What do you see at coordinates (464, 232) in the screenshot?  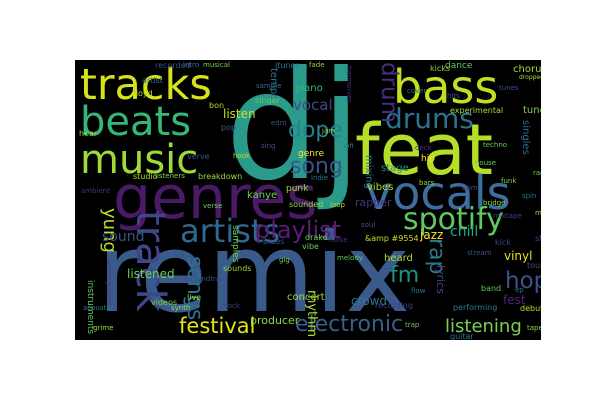 I see `word-chill: chill` at bounding box center [464, 232].